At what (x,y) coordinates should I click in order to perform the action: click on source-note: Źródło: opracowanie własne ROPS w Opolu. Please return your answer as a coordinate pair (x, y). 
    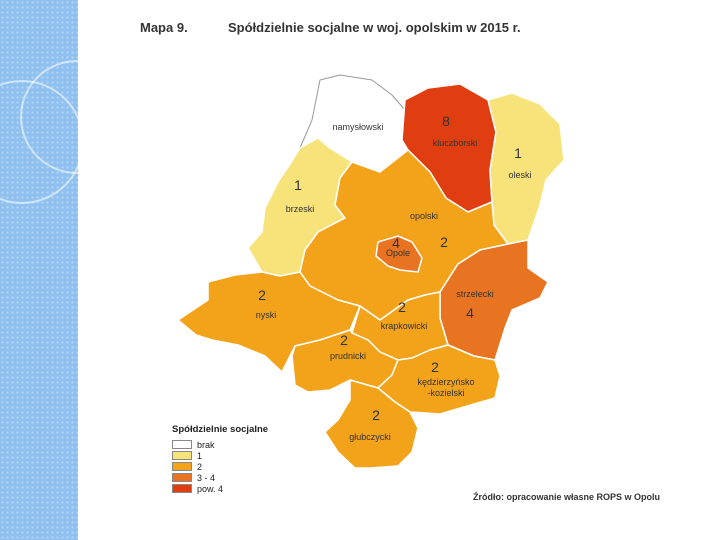
    Looking at the image, I should click on (567, 497).